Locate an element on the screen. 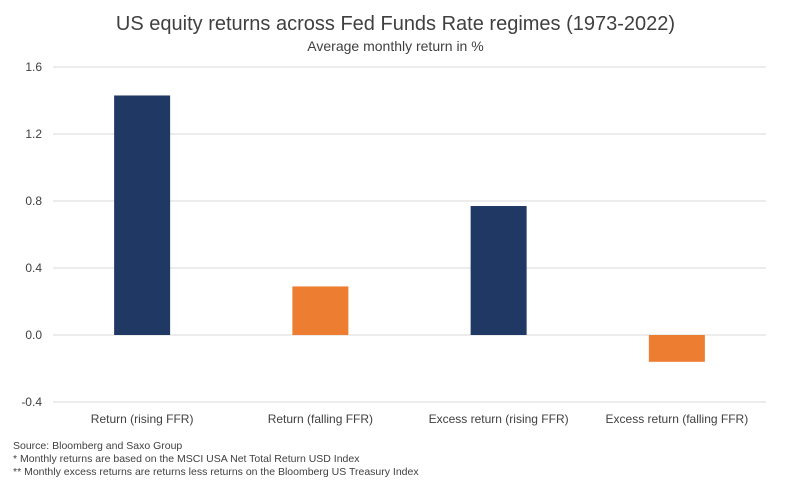 The height and width of the screenshot is (491, 791). y-tick-label: 0.0 is located at coordinates (33, 335).